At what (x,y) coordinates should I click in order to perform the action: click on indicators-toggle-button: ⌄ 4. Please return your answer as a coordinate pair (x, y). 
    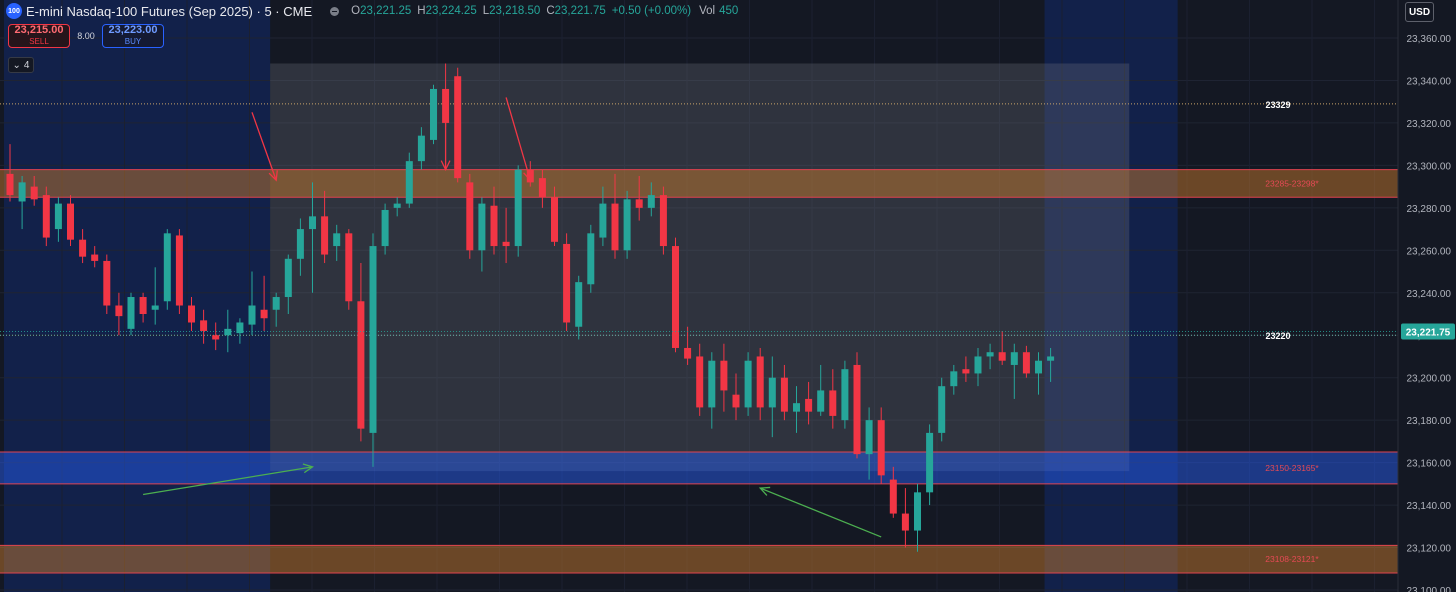
    Looking at the image, I should click on (21, 65).